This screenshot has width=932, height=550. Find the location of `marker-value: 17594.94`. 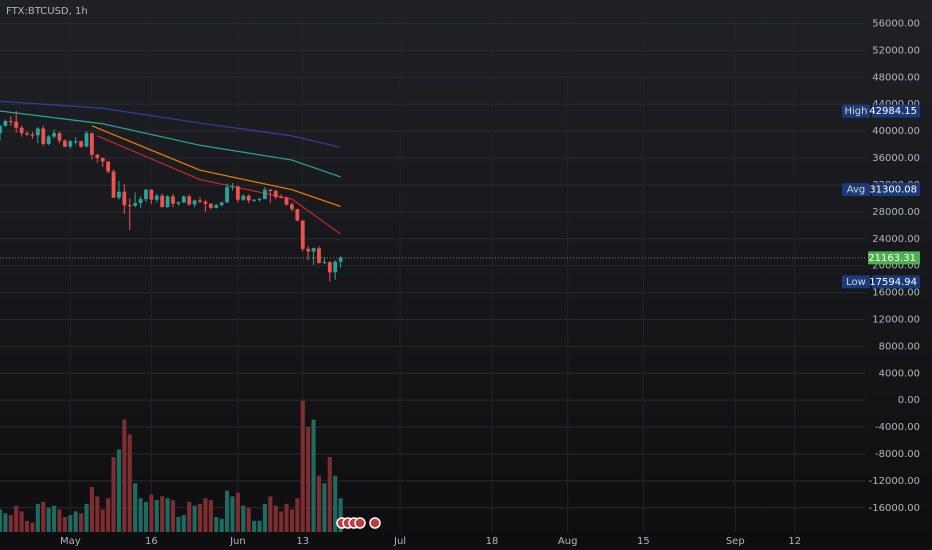

marker-value: 17594.94 is located at coordinates (893, 282).